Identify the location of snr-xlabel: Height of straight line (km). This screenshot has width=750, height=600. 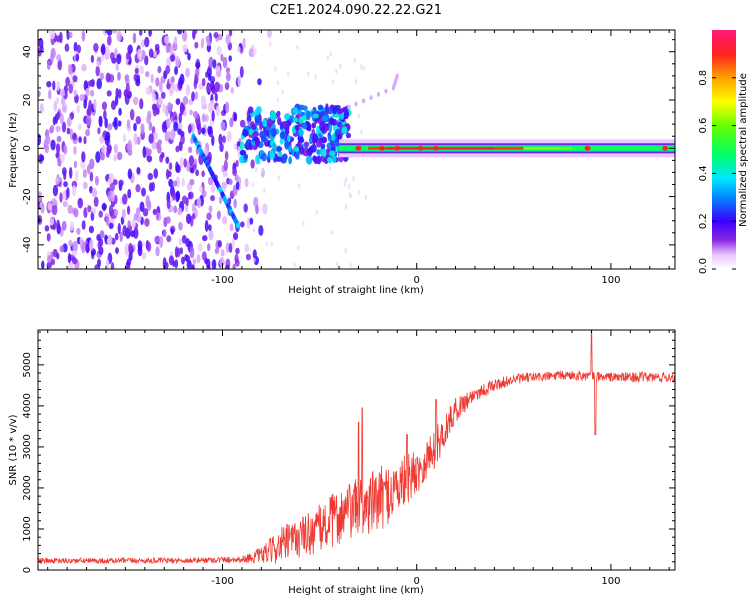
(356, 590).